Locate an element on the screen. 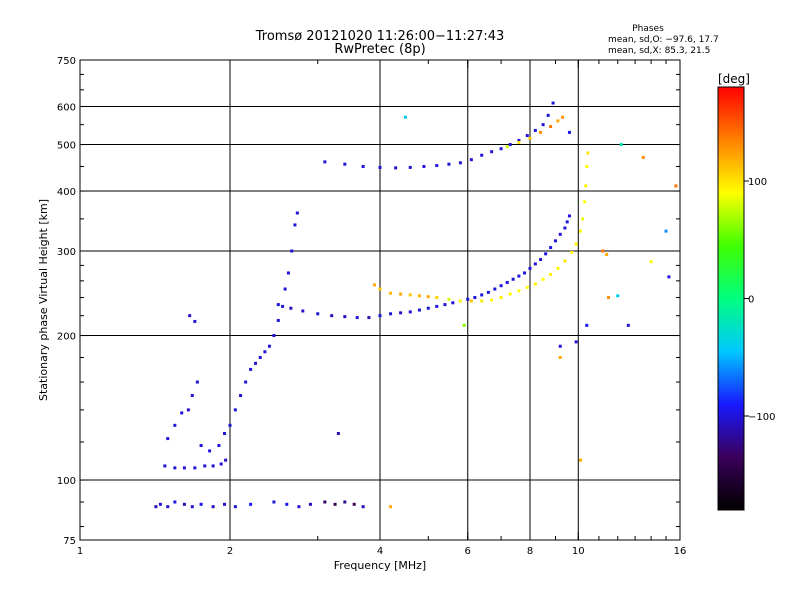 Image resolution: width=800 pixels, height=604 pixels. x-tick-label: 8 is located at coordinates (530, 551).